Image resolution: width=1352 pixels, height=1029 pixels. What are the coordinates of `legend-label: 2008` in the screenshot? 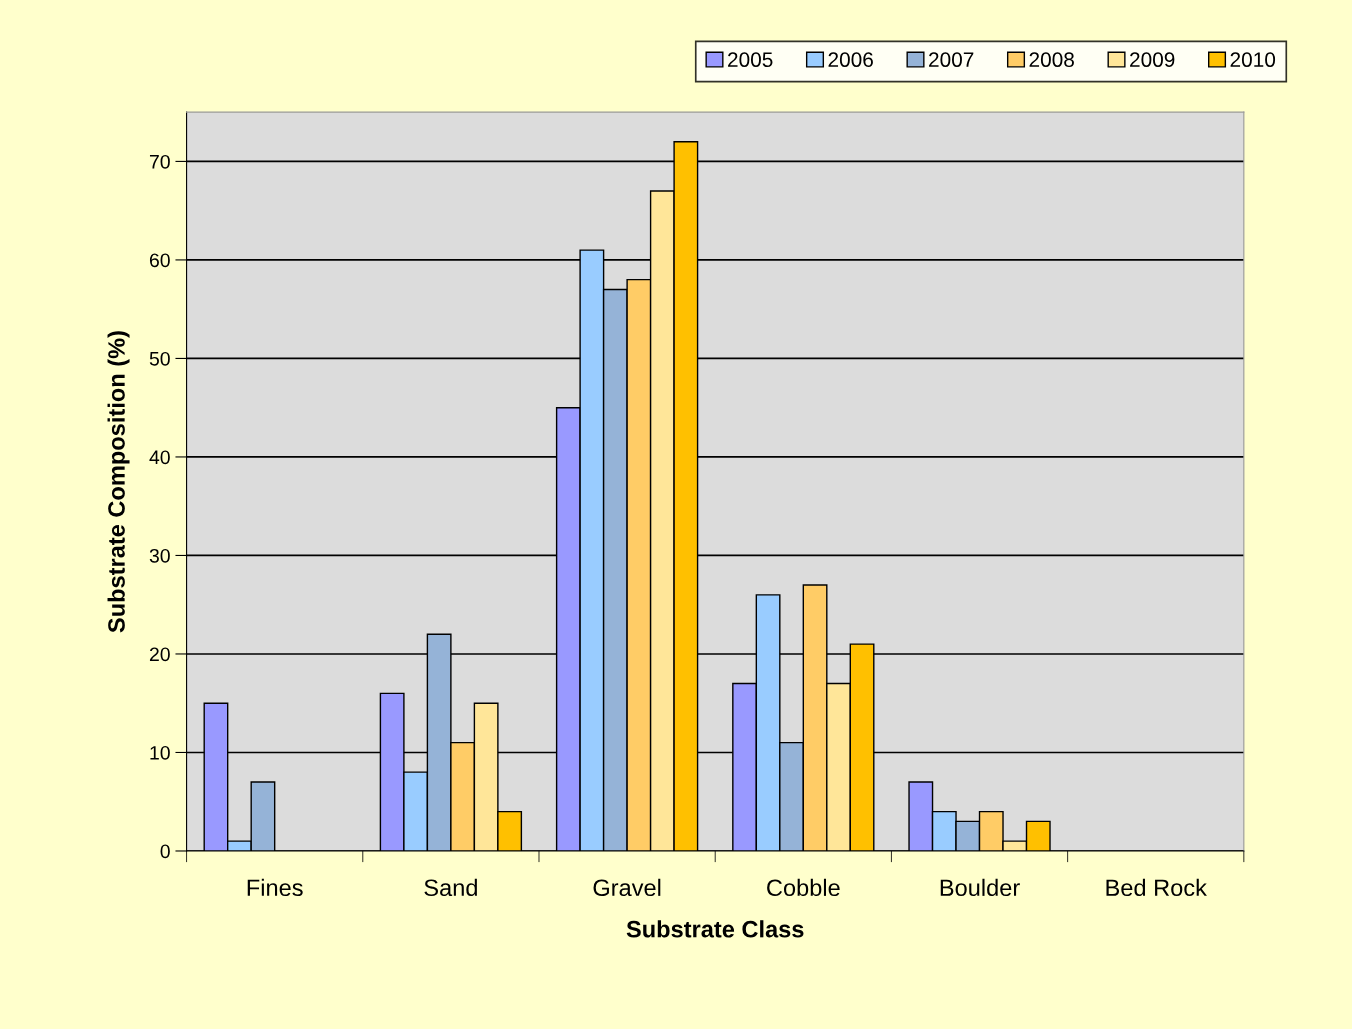 It's located at (1051, 60).